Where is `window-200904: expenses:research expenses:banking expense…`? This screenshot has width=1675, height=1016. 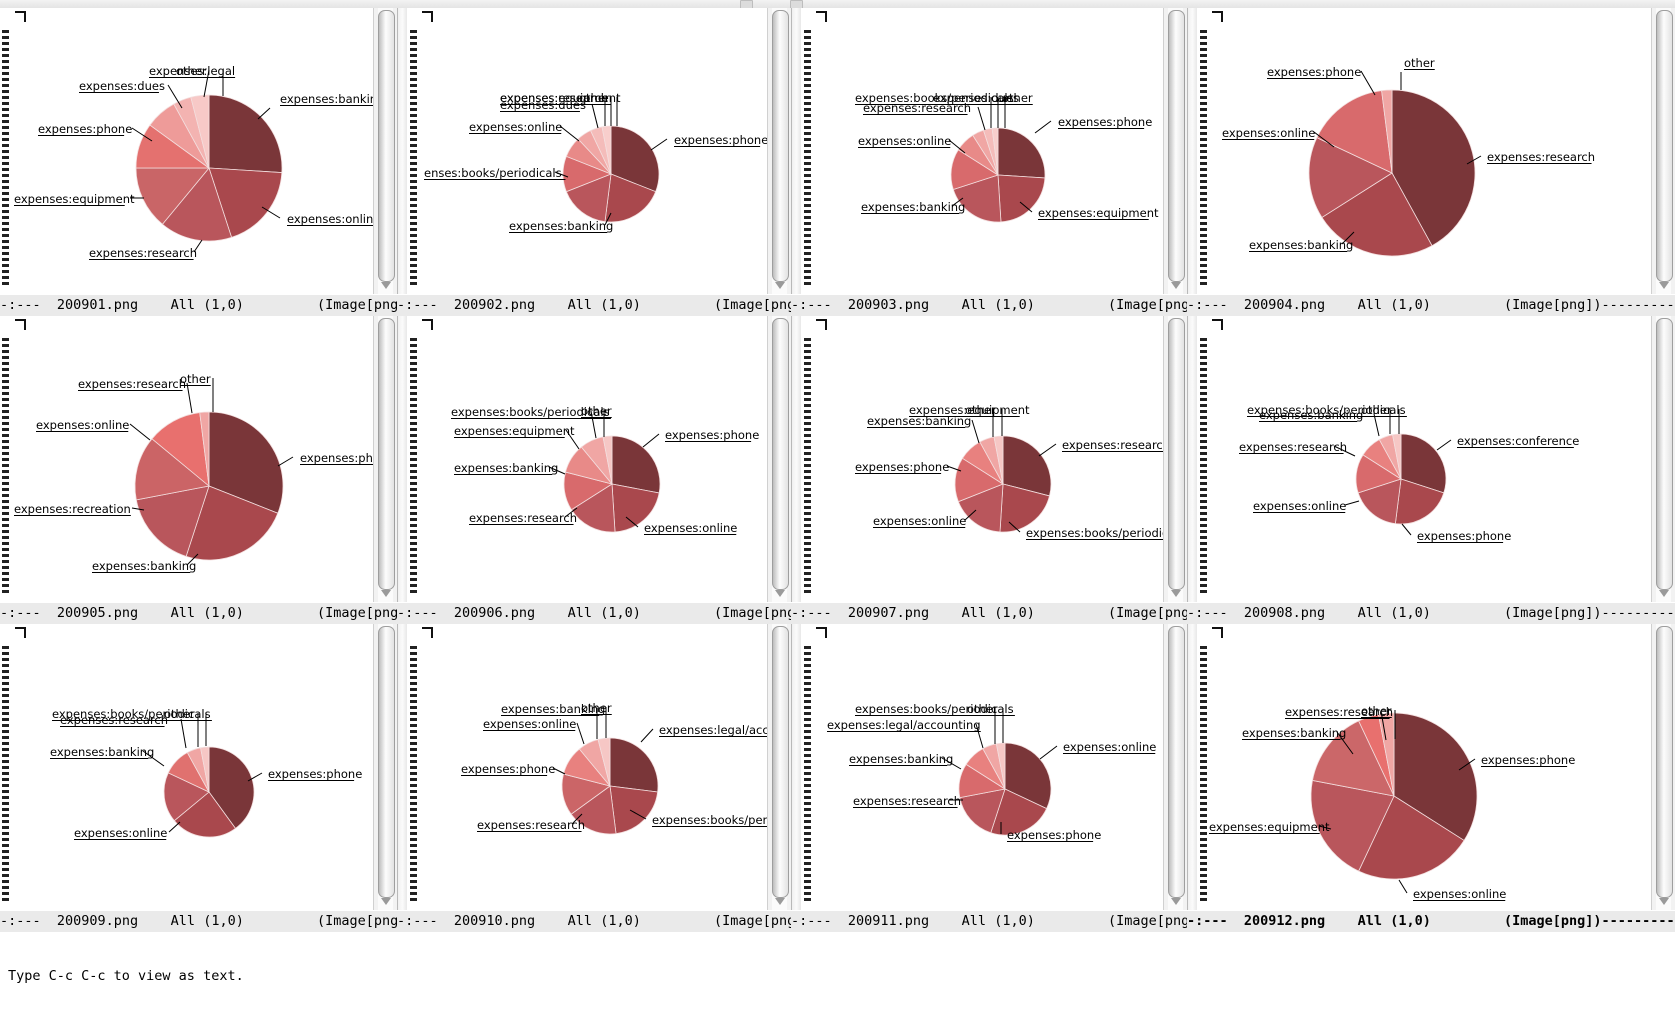
window-200904: expenses:research expenses:banking expense… is located at coordinates (1431, 162).